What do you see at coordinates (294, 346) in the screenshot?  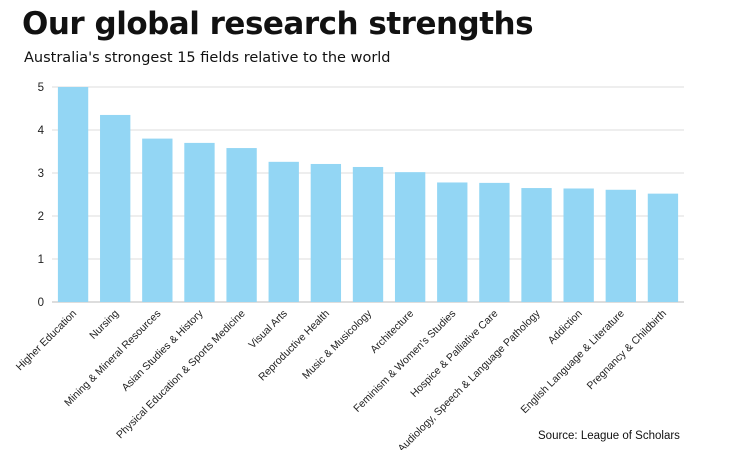 I see `x-tick-label: Reproductive Health` at bounding box center [294, 346].